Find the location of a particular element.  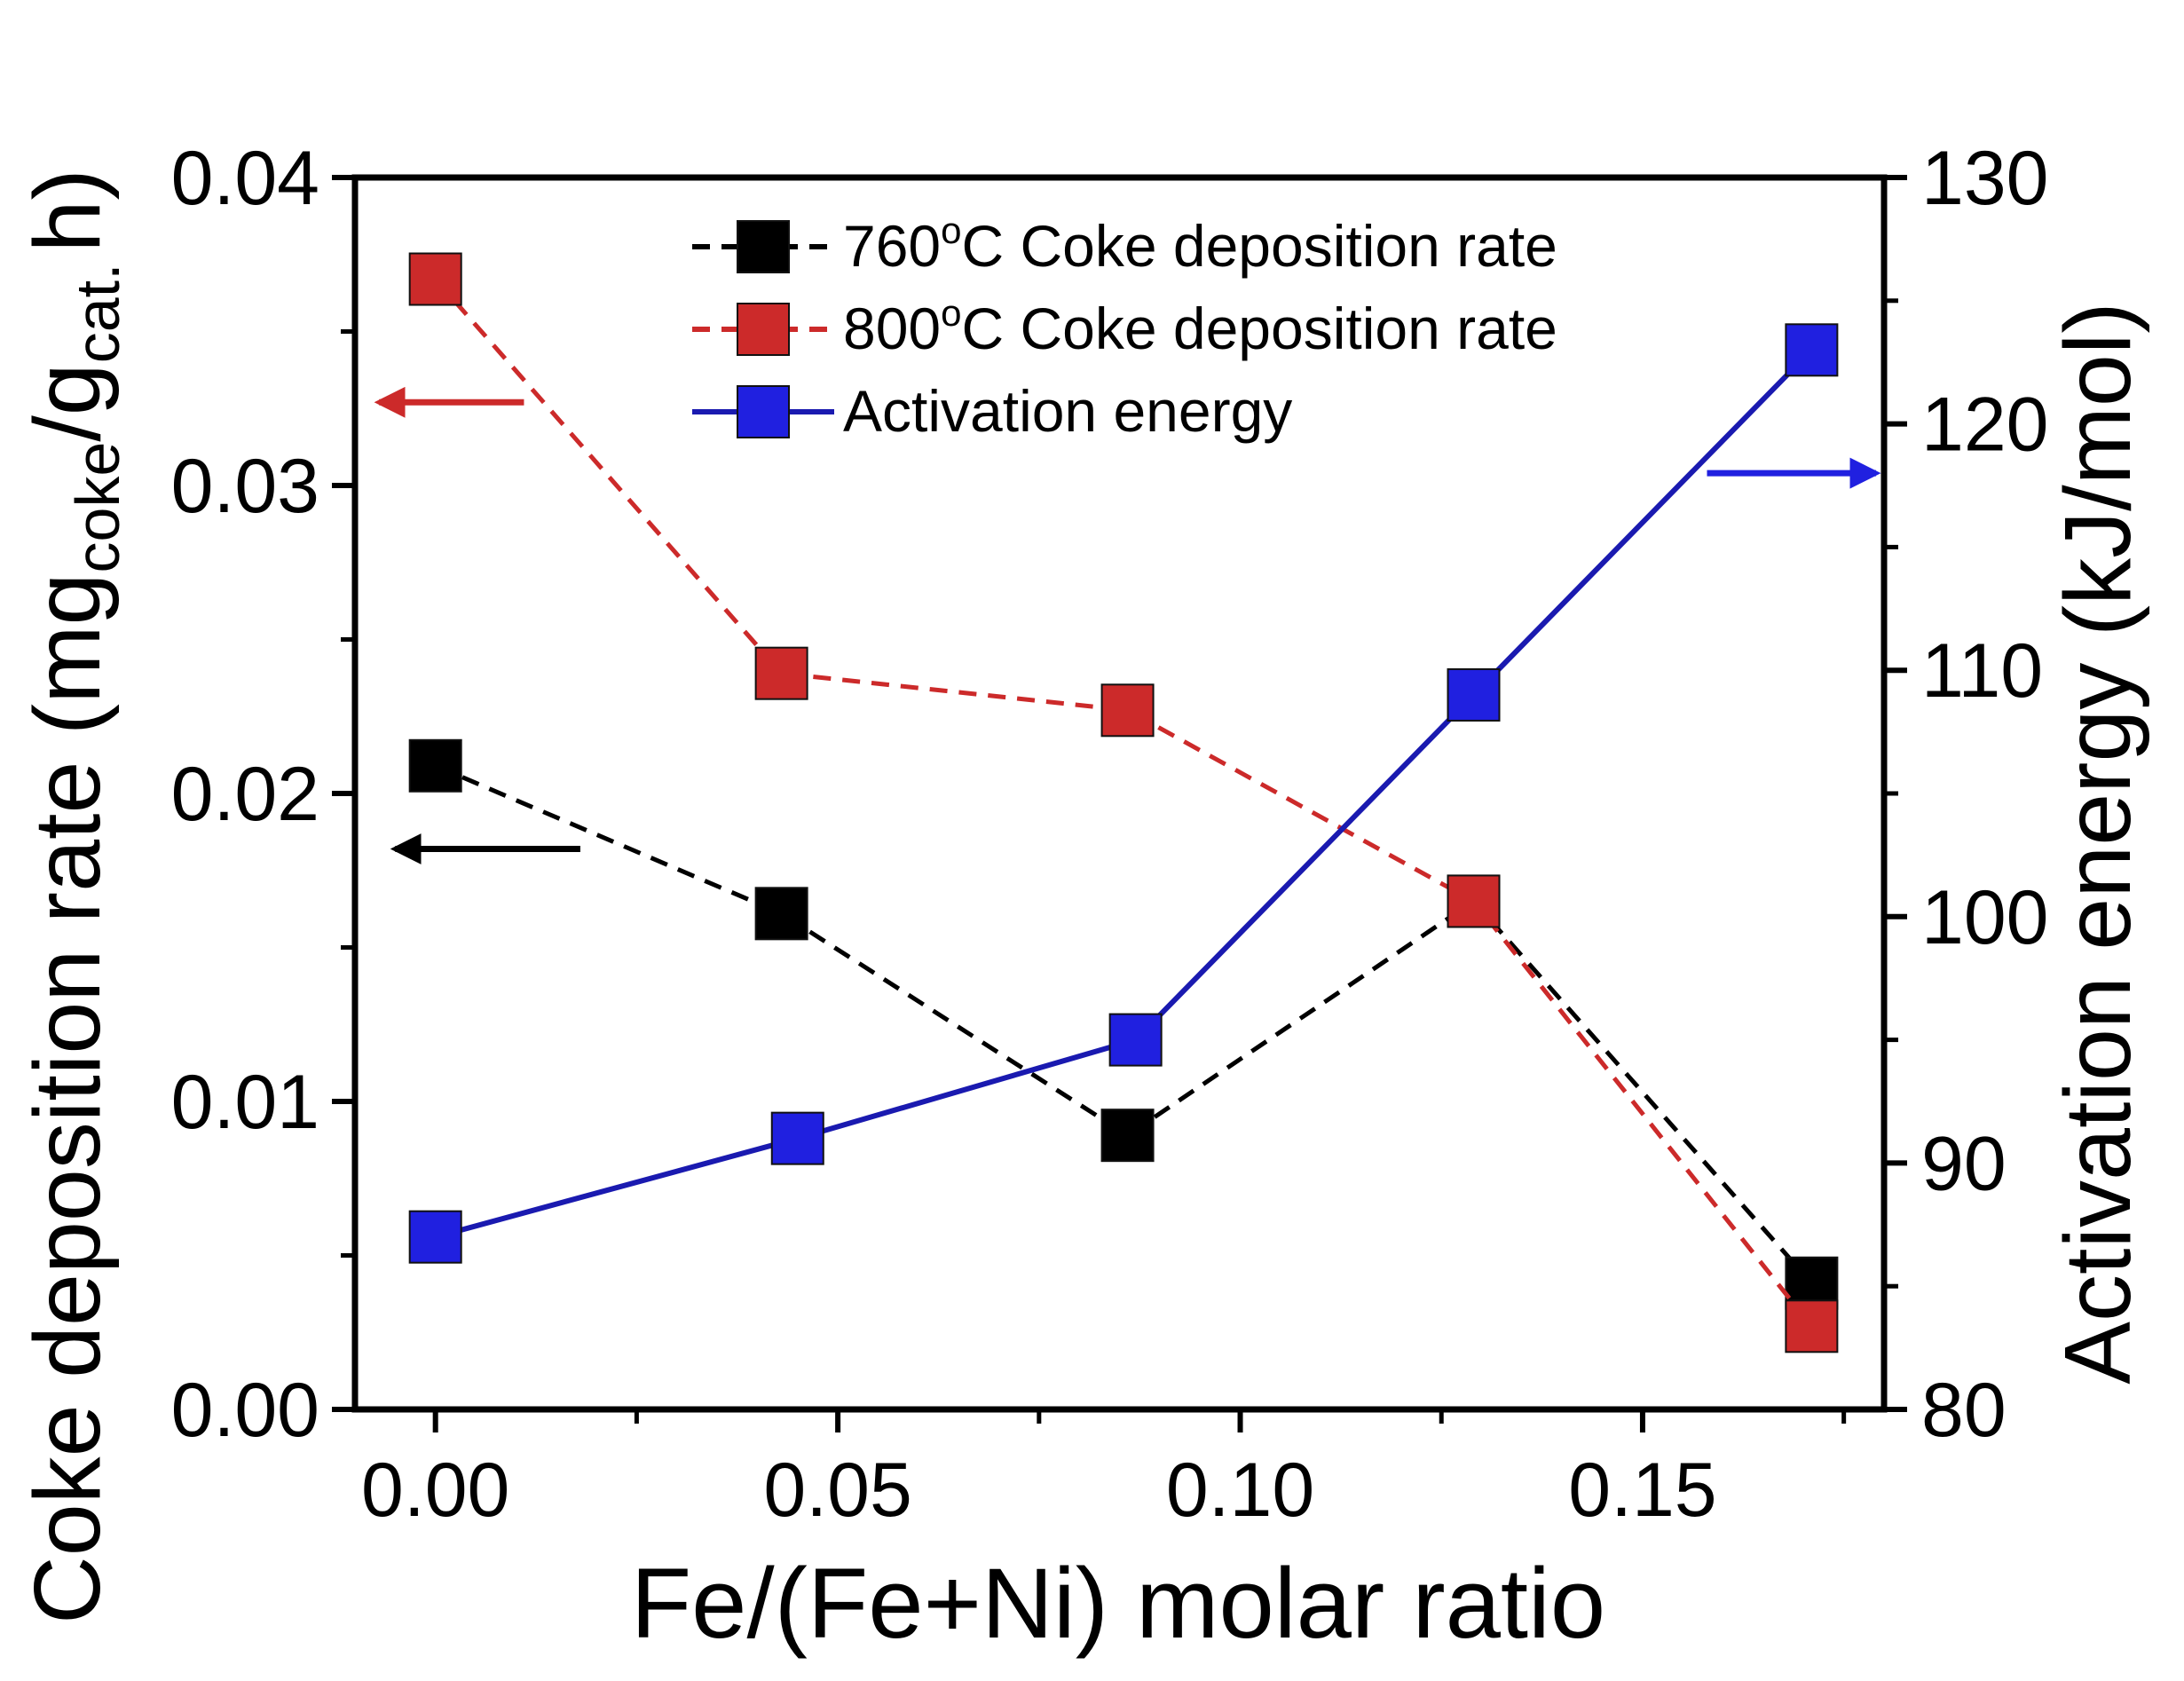

y-left-tick-label: 0.03 is located at coordinates (245, 486).